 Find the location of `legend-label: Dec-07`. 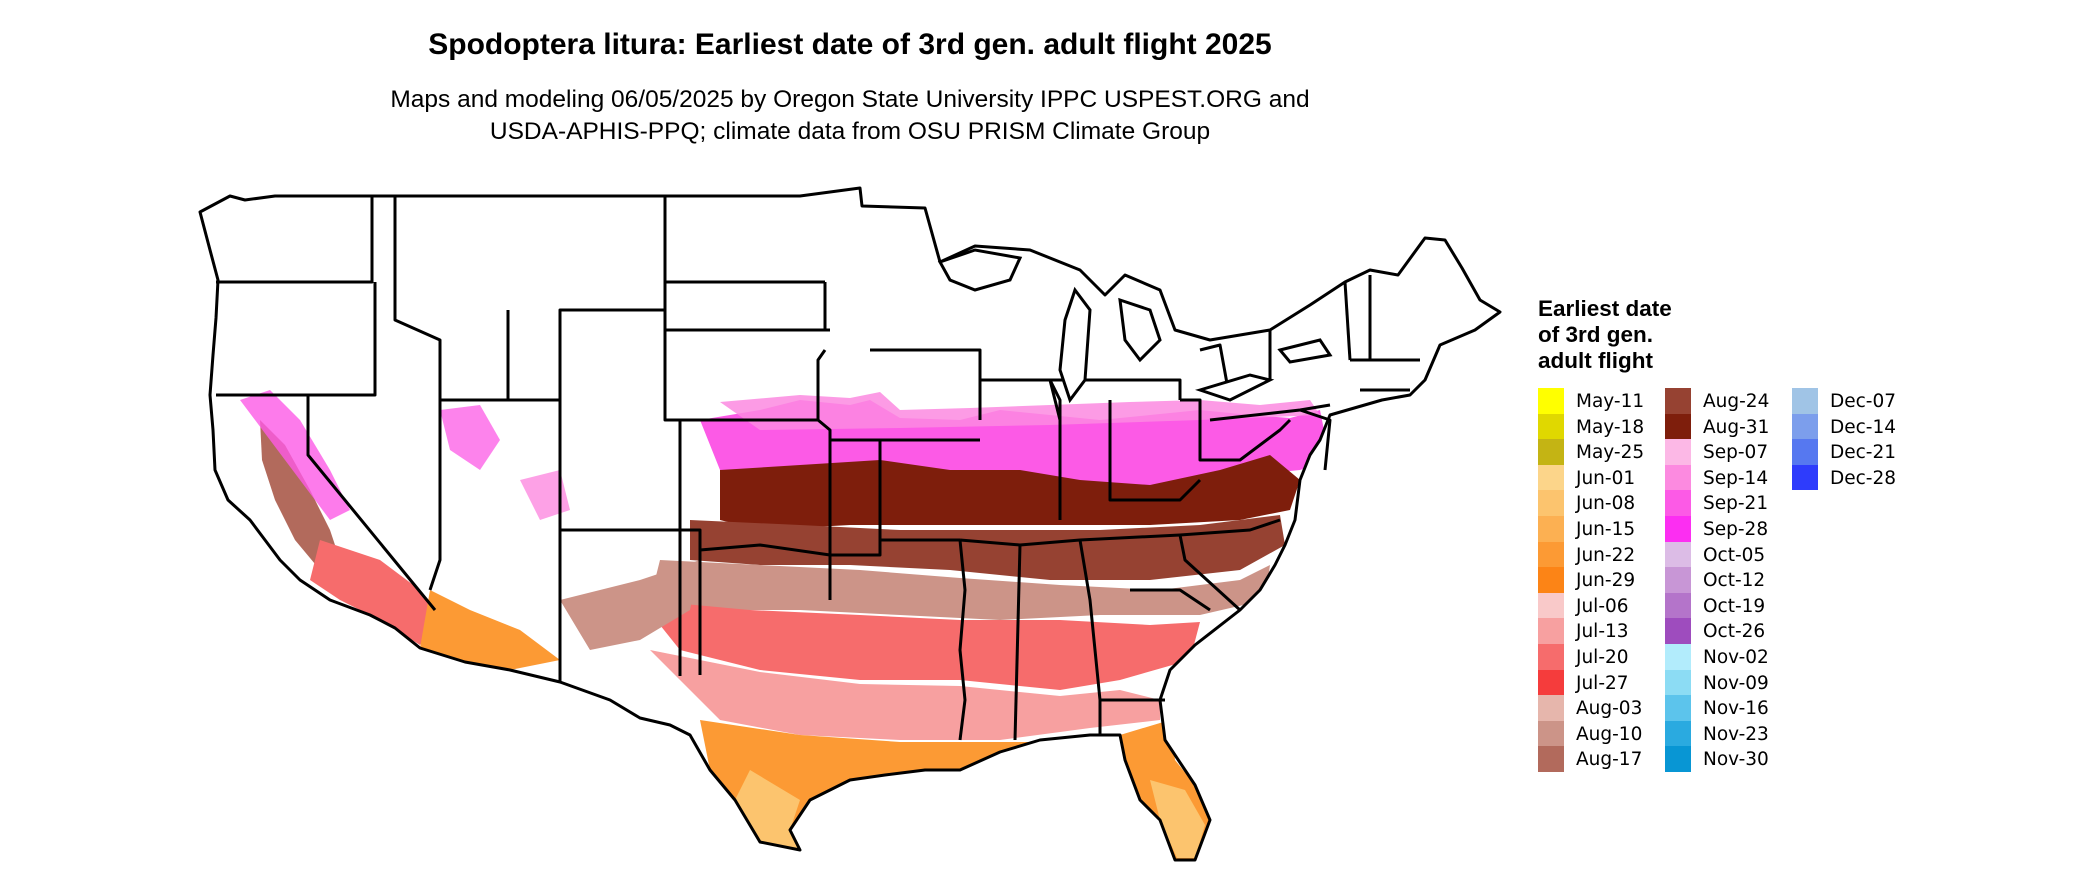

legend-label: Dec-07 is located at coordinates (1863, 401).